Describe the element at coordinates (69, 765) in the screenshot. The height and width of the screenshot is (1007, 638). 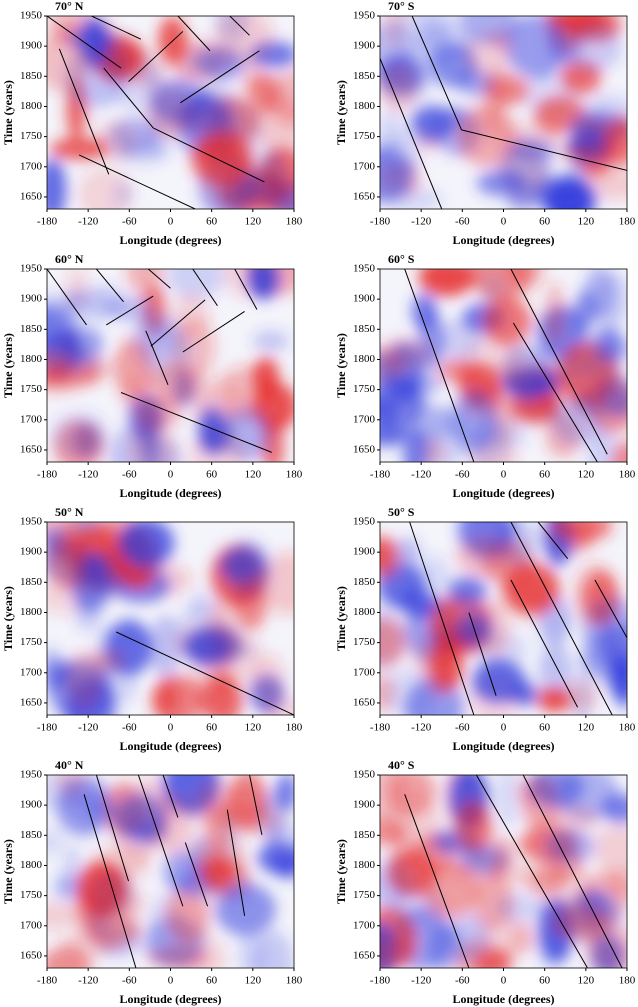
I see `chart-title: 40° N` at that location.